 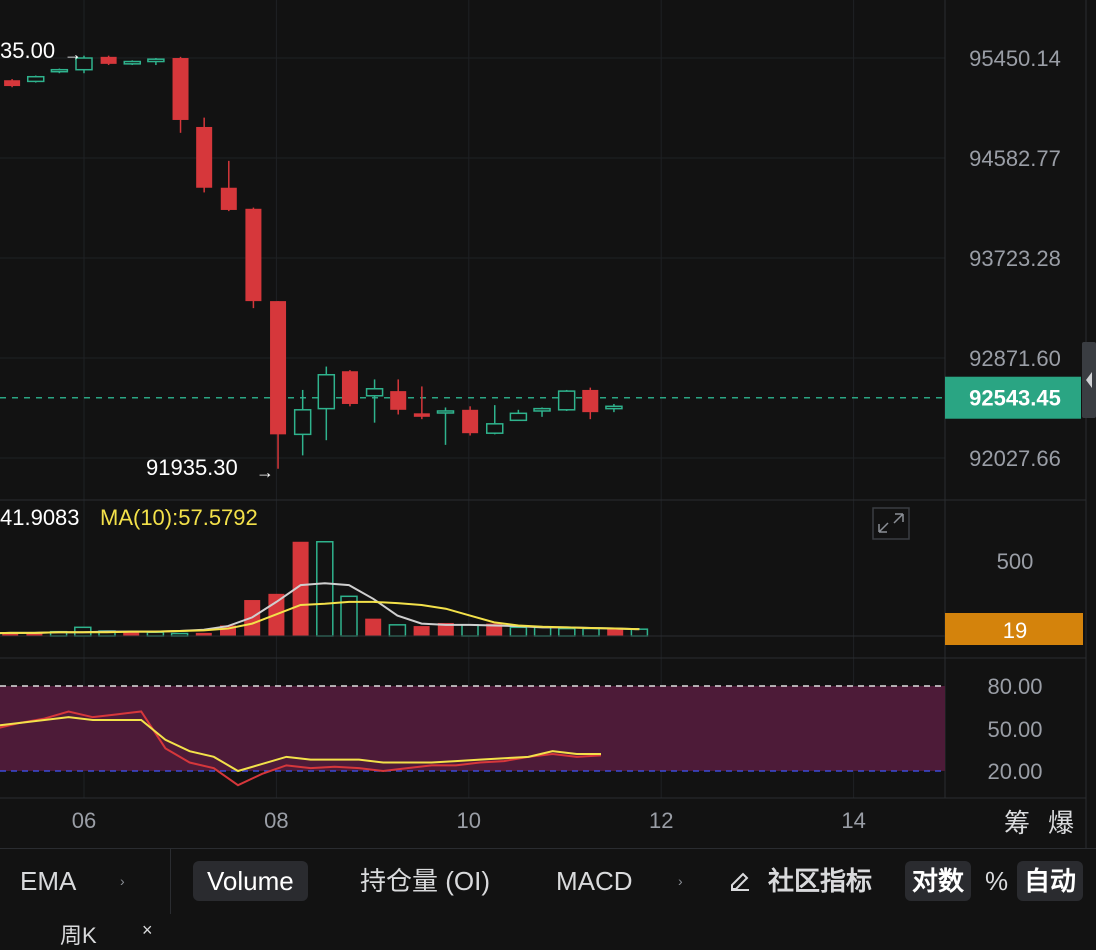 I want to click on oscillator-tick-label: 80.00, so click(x=1014, y=686).